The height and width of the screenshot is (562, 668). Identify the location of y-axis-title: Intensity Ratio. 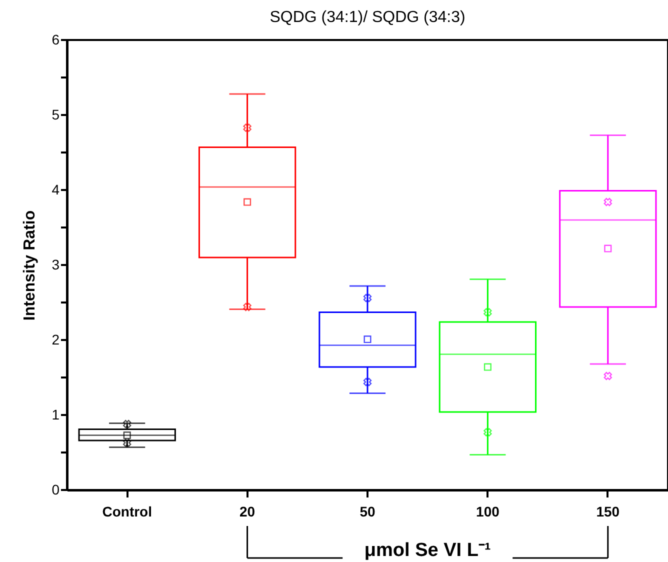
(30, 265).